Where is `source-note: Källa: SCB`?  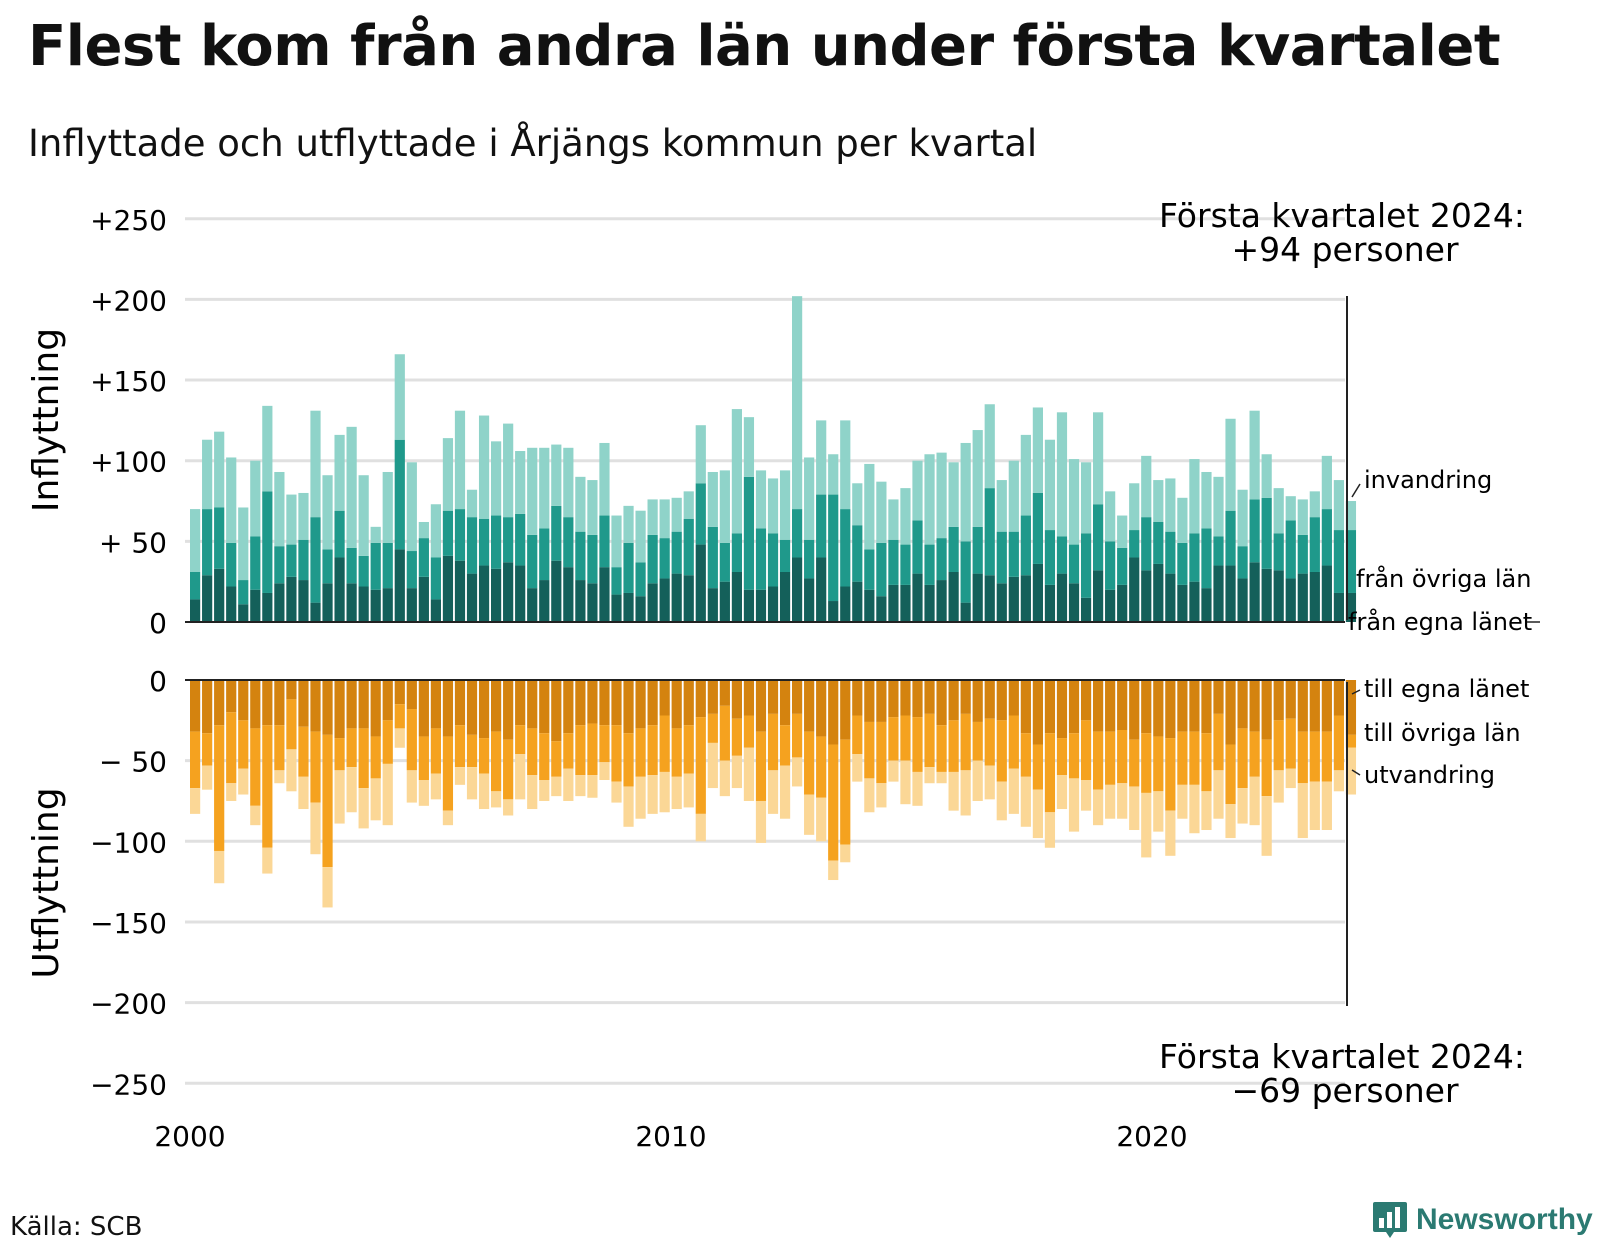 source-note: Källa: SCB is located at coordinates (76, 1227).